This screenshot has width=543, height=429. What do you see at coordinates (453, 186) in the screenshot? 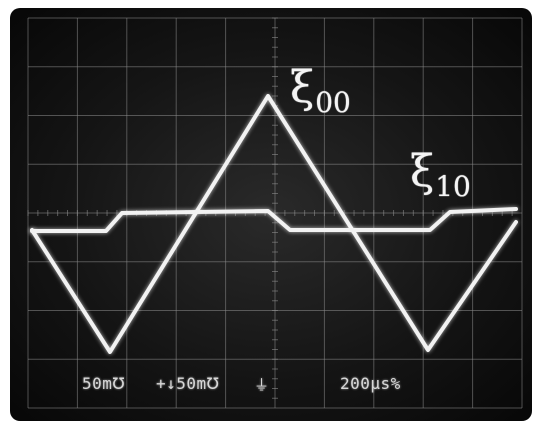
I see `label-xi10-subscript: 10` at bounding box center [453, 186].